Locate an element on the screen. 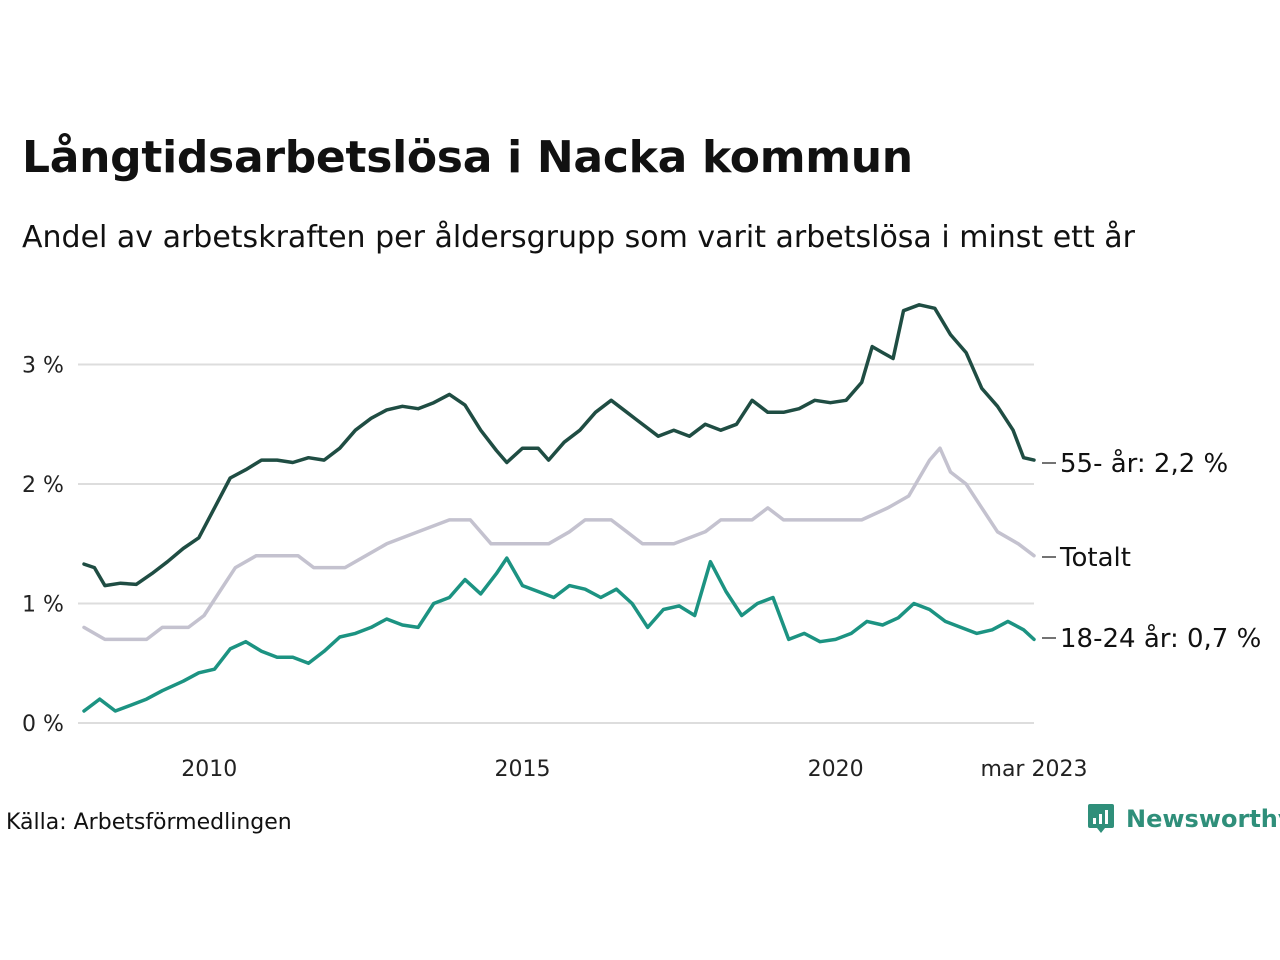 Image resolution: width=1280 pixels, height=960 pixels. bar-chart-speech-bubble-icon is located at coordinates (1101, 818).